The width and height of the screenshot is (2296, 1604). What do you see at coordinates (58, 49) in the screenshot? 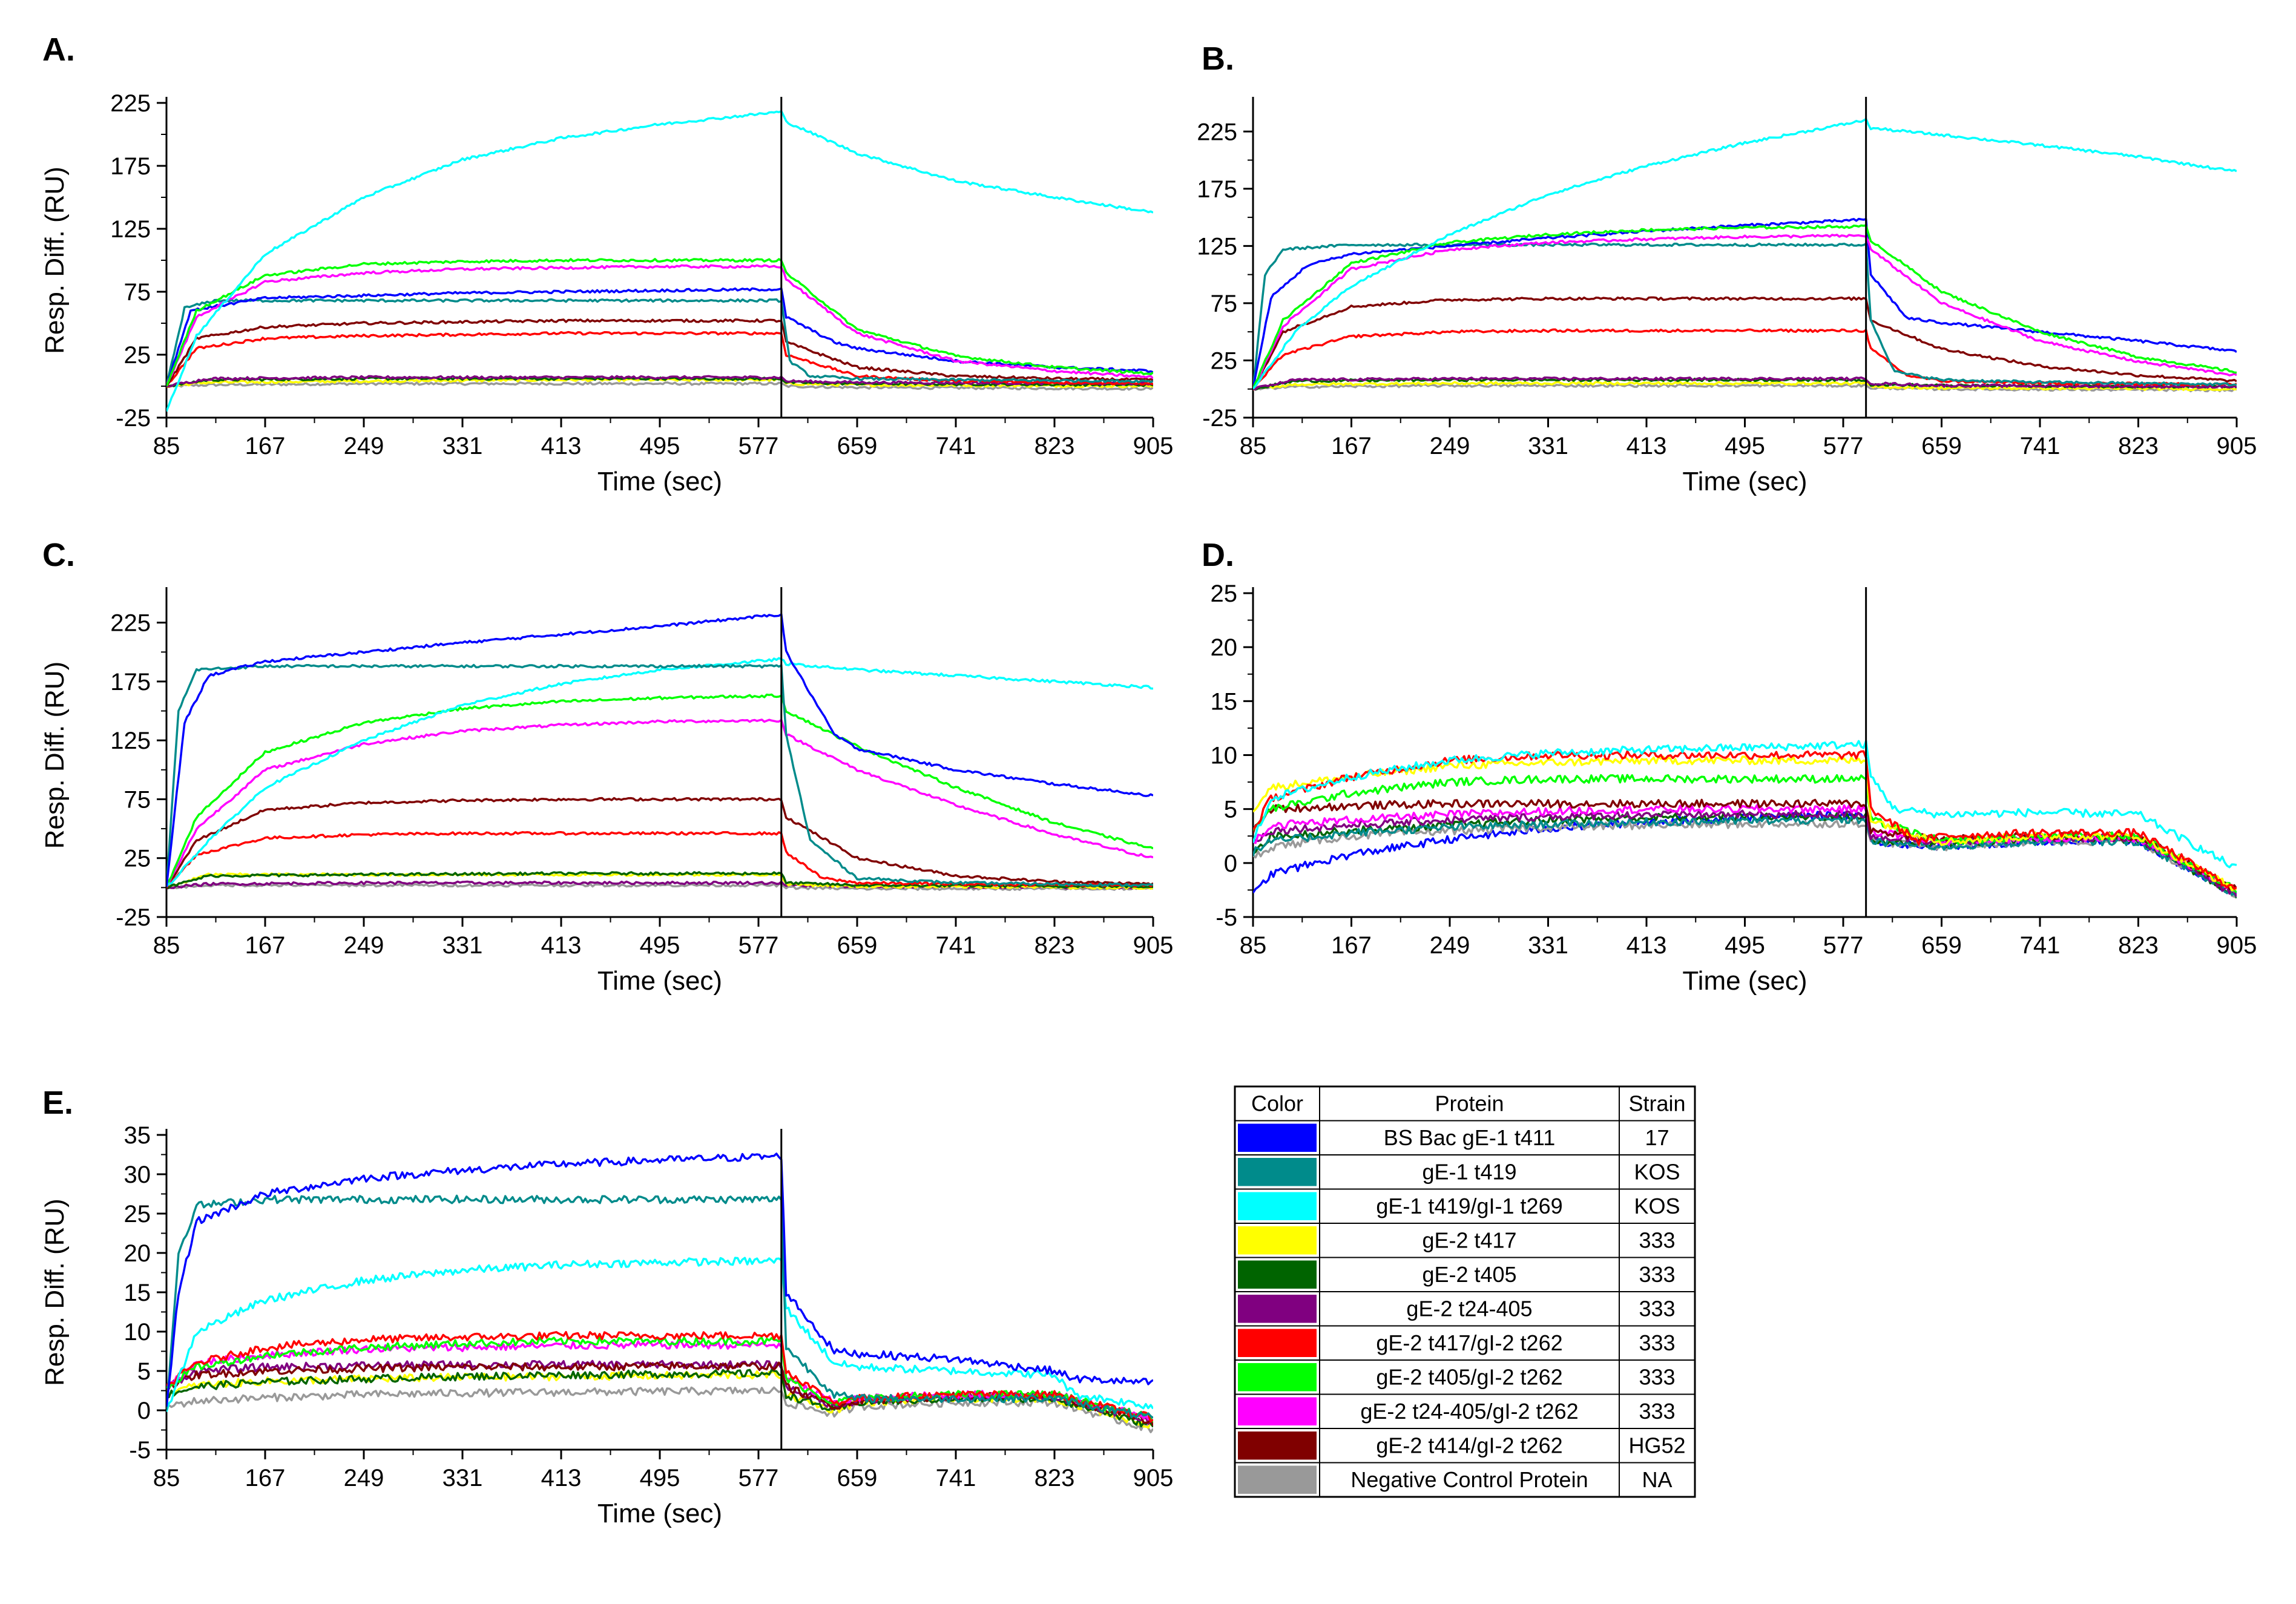
I see `panel-letter: A.` at bounding box center [58, 49].